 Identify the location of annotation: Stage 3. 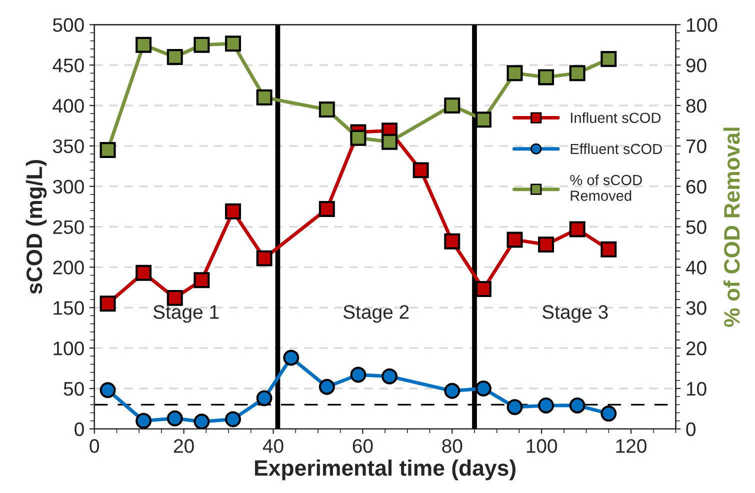
(575, 314).